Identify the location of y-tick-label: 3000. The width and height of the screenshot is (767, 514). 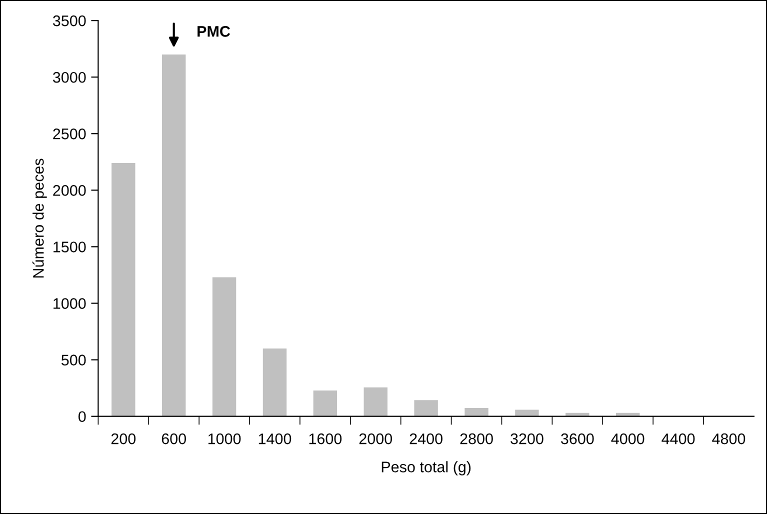
(69, 77).